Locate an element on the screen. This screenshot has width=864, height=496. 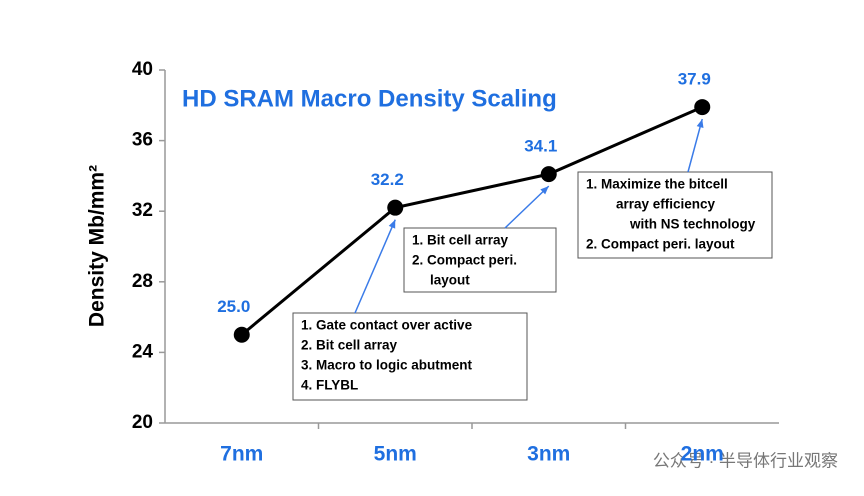
y-tick-label: 32 is located at coordinates (142, 210).